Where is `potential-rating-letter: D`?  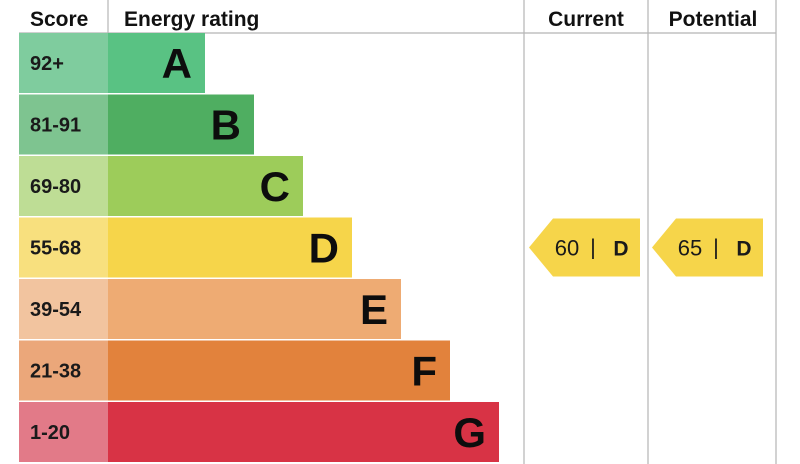 potential-rating-letter: D is located at coordinates (743, 249).